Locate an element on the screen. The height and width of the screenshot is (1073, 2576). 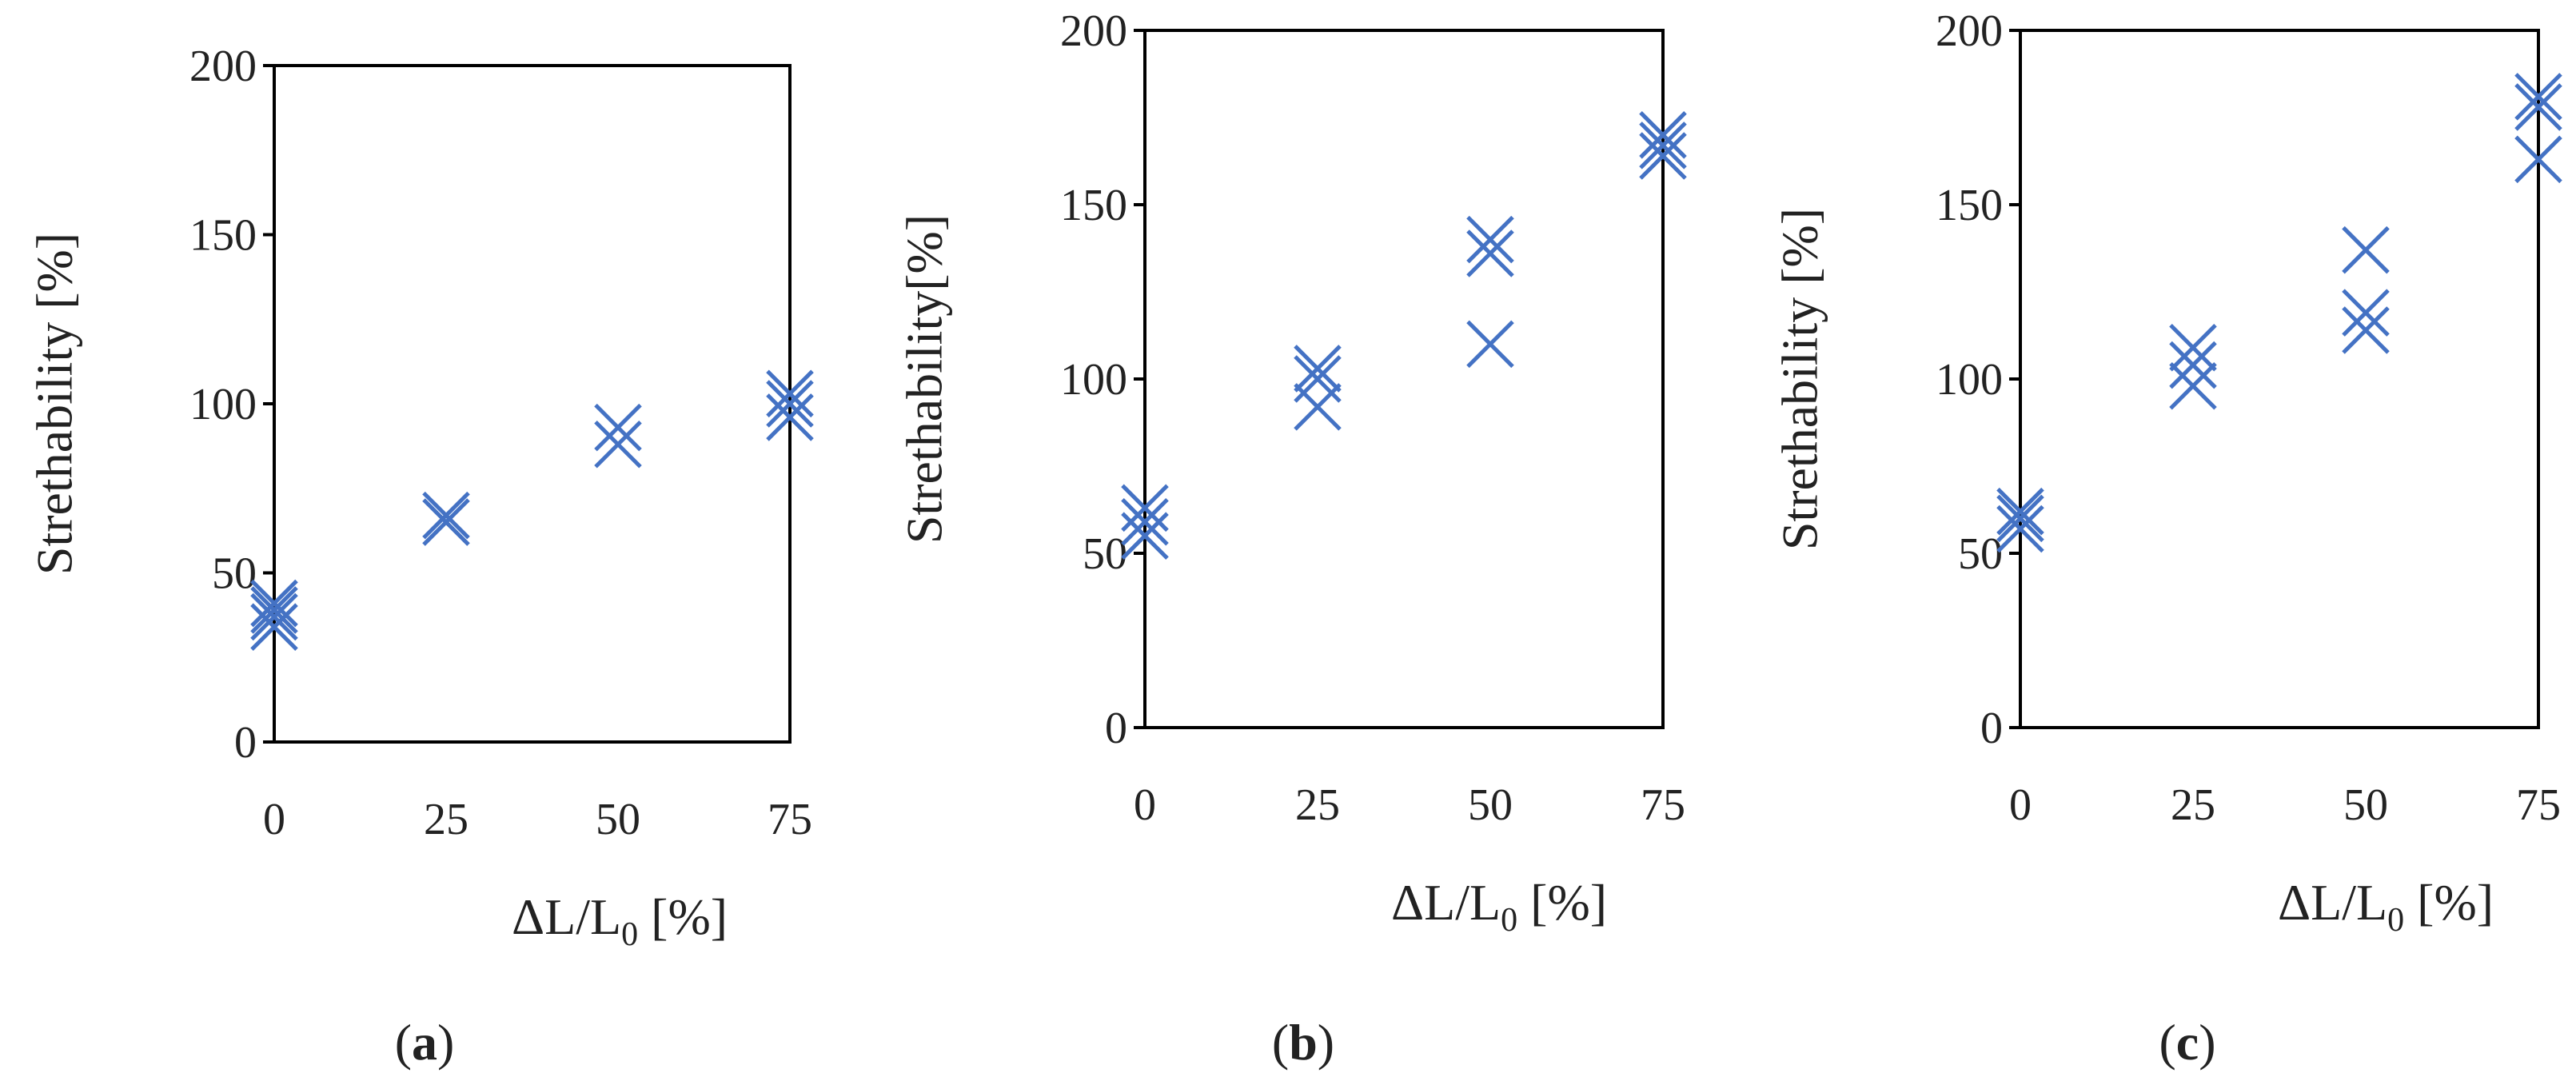
caption-letter: b is located at coordinates (1303, 1043).